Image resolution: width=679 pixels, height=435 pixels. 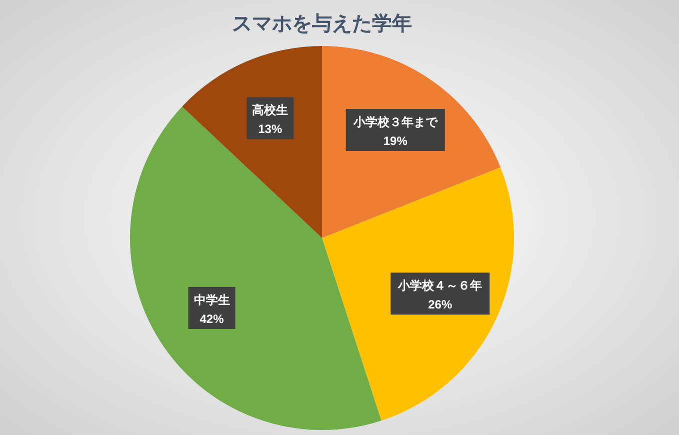 I want to click on slice-label: 高校生, so click(x=270, y=110).